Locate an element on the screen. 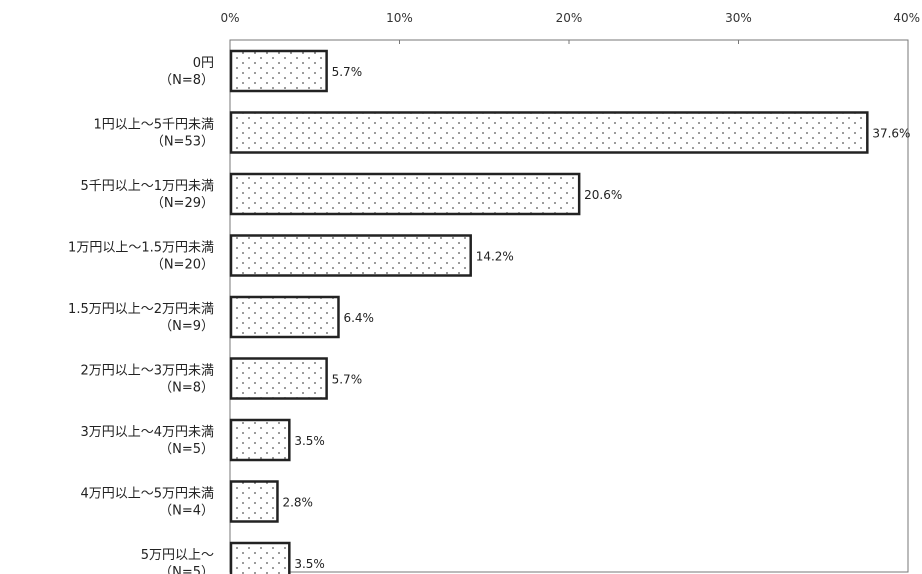  value-label: 37.6% is located at coordinates (891, 134).